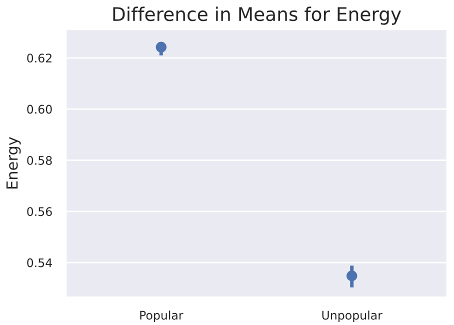 This screenshot has height=325, width=454. I want to click on y-axis-title: Energy, so click(13, 163).